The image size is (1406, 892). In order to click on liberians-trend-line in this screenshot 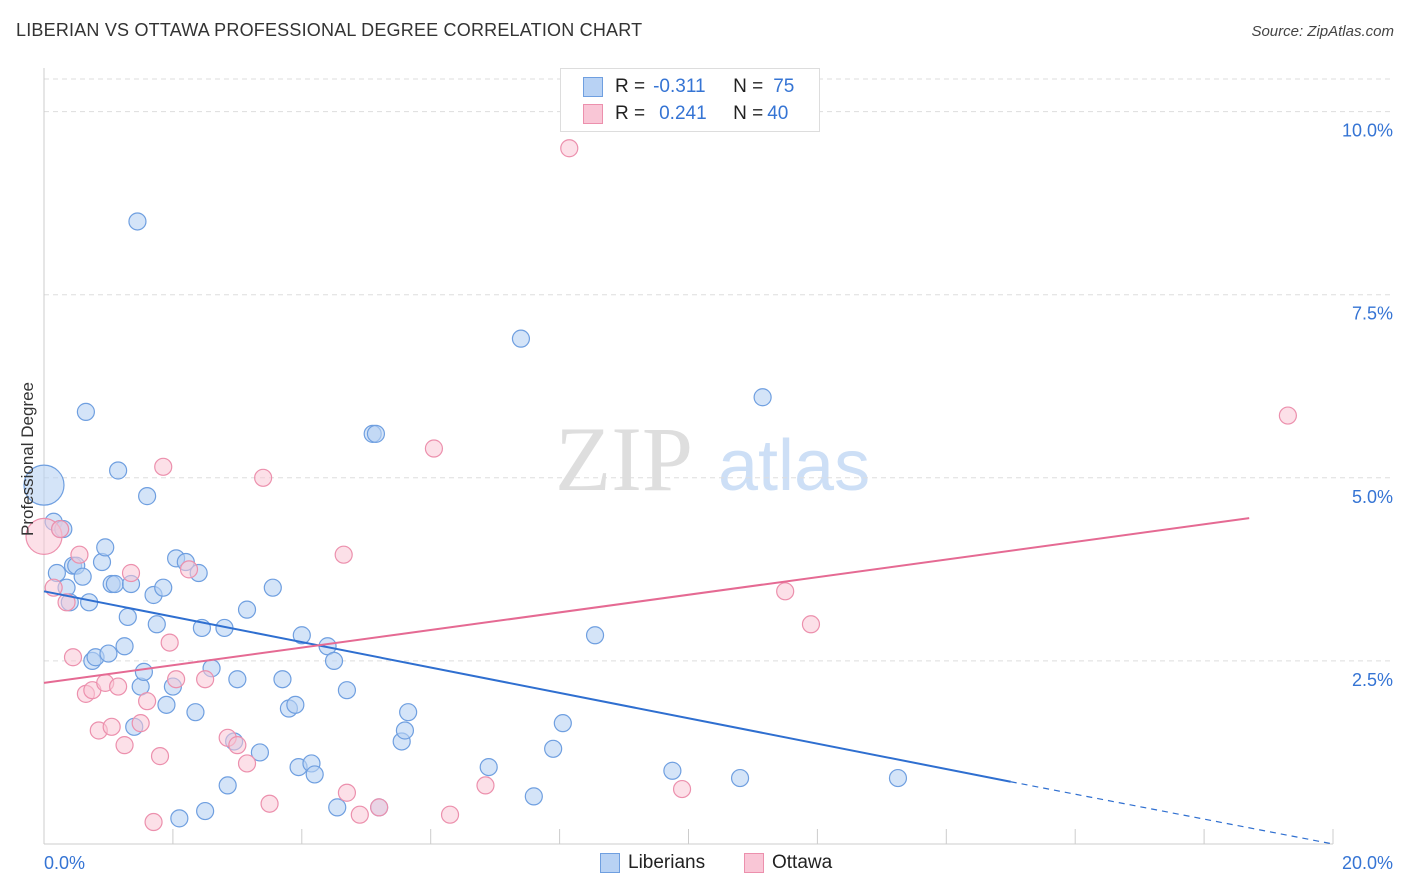, I will do `click(527, 686)`.